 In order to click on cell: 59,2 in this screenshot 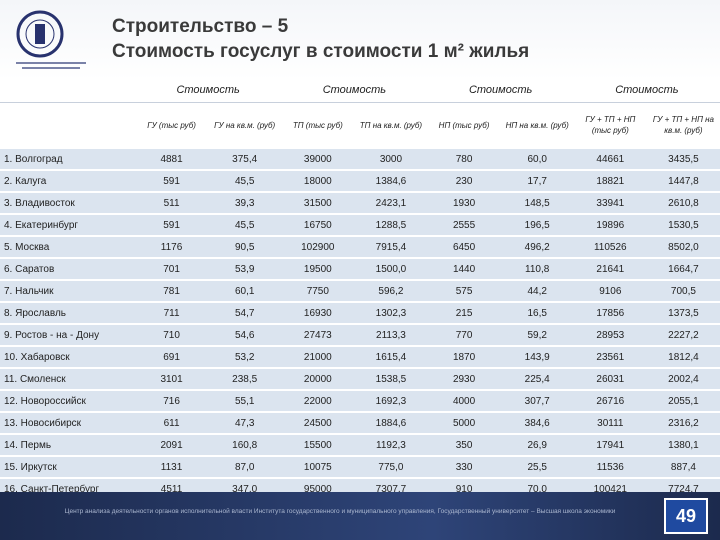, I will do `click(537, 334)`.